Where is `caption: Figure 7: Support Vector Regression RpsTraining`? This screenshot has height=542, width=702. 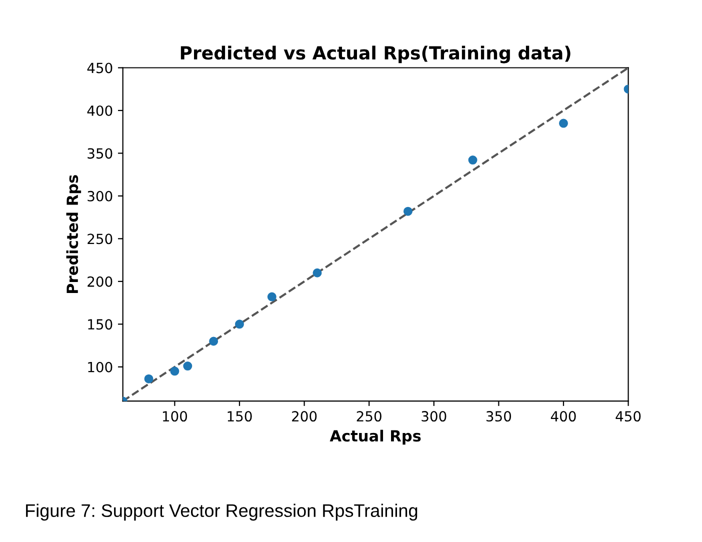 caption: Figure 7: Support Vector Regression RpsTraining is located at coordinates (222, 512).